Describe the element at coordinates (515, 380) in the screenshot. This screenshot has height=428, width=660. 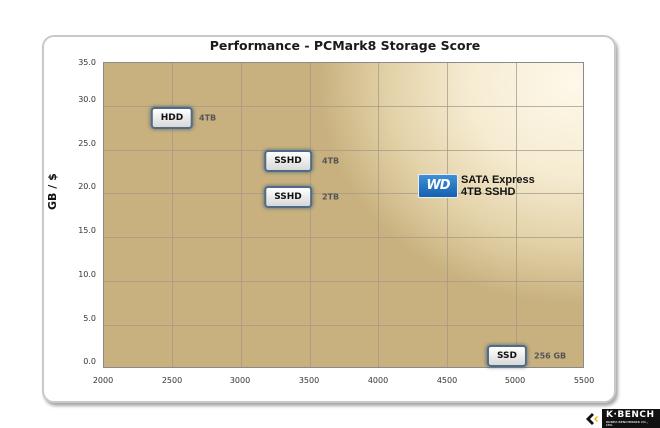
I see `x-tick: 5000` at that location.